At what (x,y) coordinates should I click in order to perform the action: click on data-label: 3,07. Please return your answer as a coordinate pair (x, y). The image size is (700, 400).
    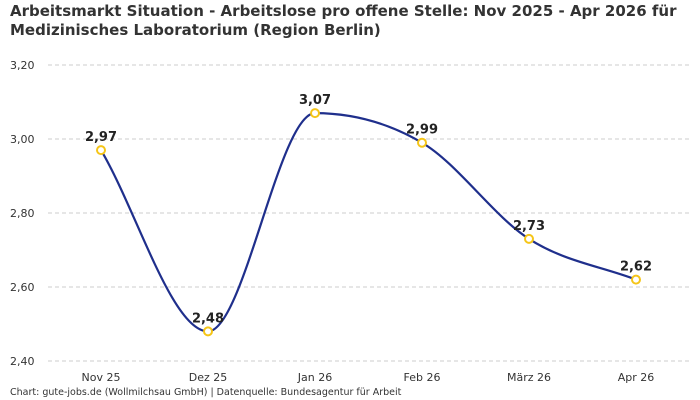
    Looking at the image, I should click on (315, 100).